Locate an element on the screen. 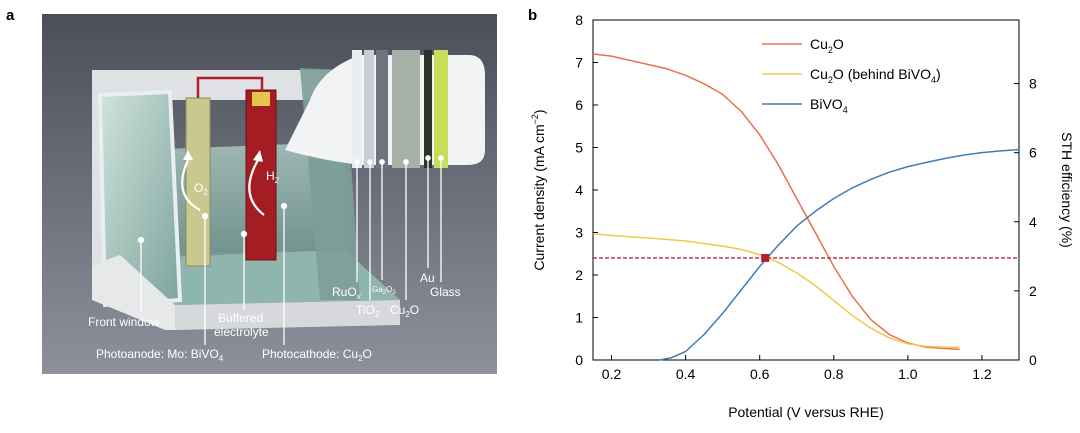  label-ruox: RuOx is located at coordinates (347, 293).